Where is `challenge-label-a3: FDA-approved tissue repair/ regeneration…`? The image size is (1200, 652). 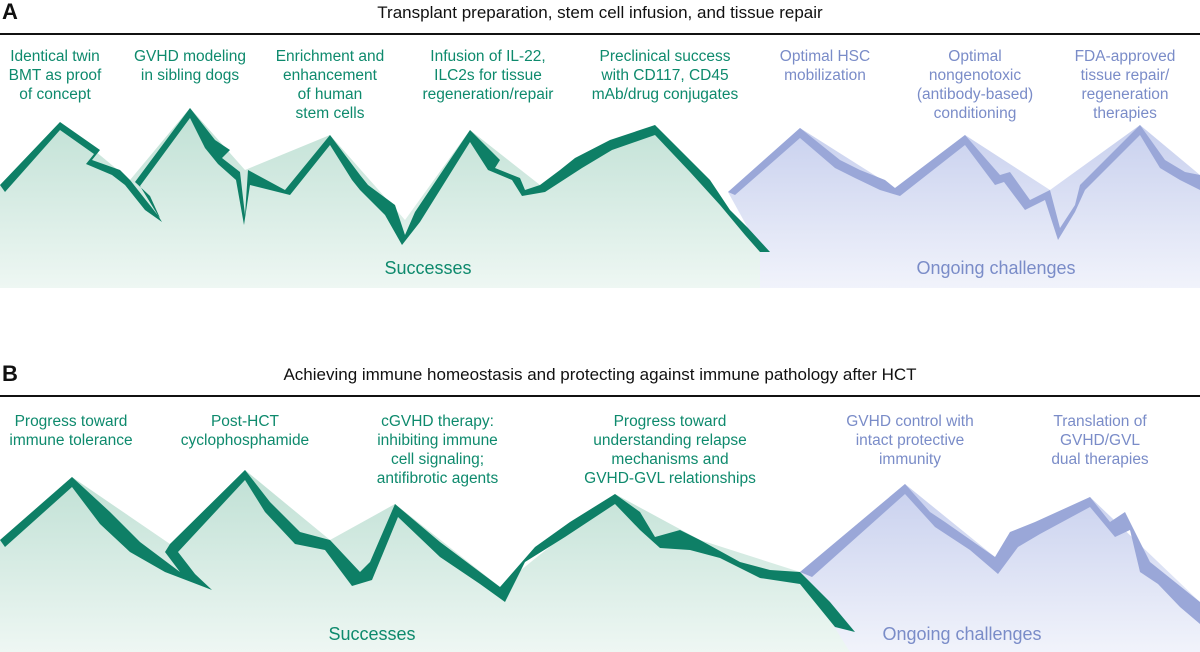
challenge-label-a3: FDA-approved tissue repair/ regeneration… is located at coordinates (1125, 85).